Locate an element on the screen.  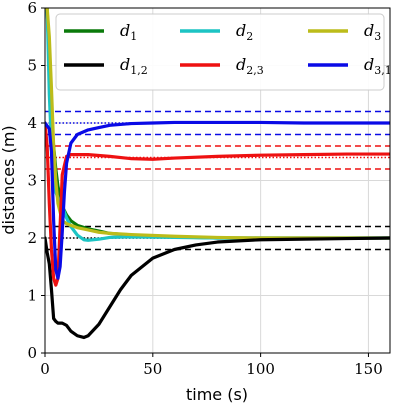
y-tick-label: 3 is located at coordinates (32, 181).